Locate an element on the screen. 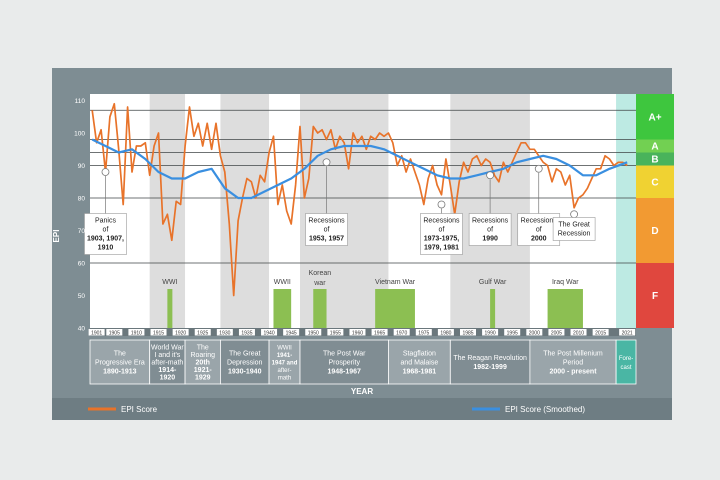 This screenshot has height=480, width=720. era-label: 1947 and is located at coordinates (285, 364).